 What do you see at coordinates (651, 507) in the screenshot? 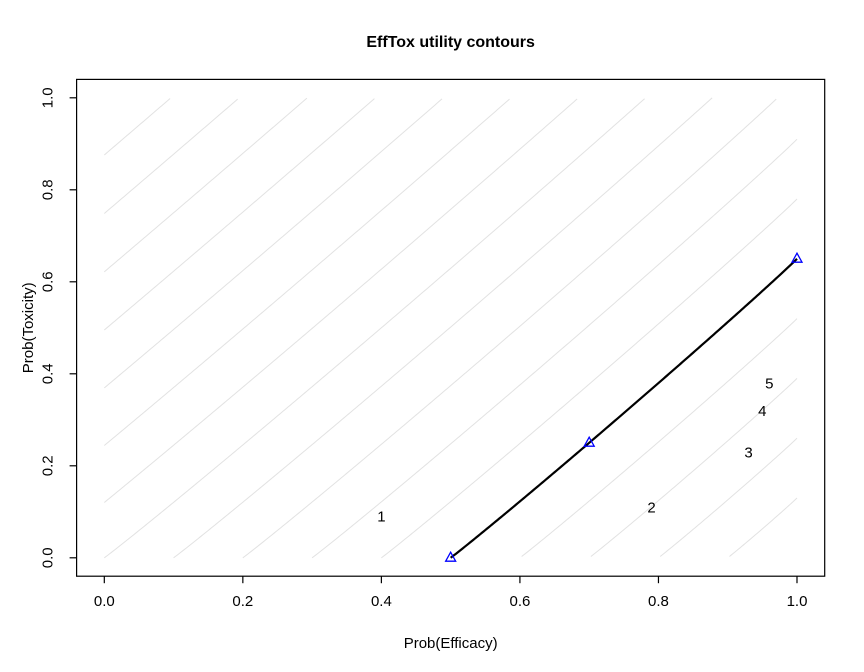
I see `dose-label-2: 2` at bounding box center [651, 507].